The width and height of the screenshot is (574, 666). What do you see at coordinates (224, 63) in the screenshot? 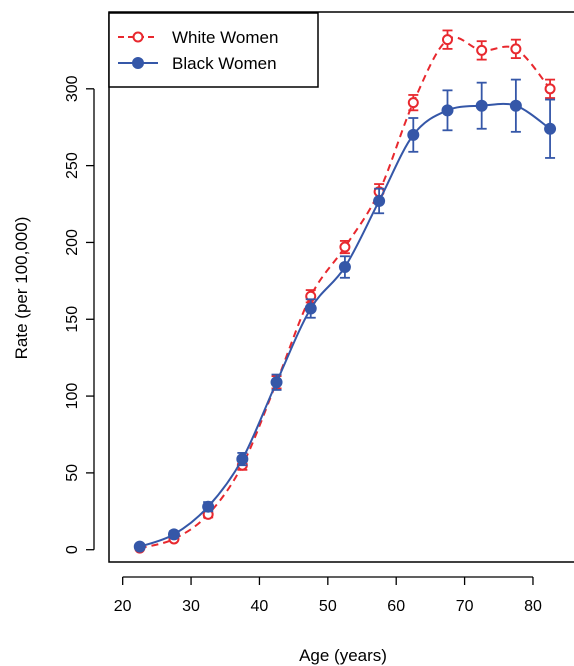
I see `legend-label-black: Black Women` at bounding box center [224, 63].